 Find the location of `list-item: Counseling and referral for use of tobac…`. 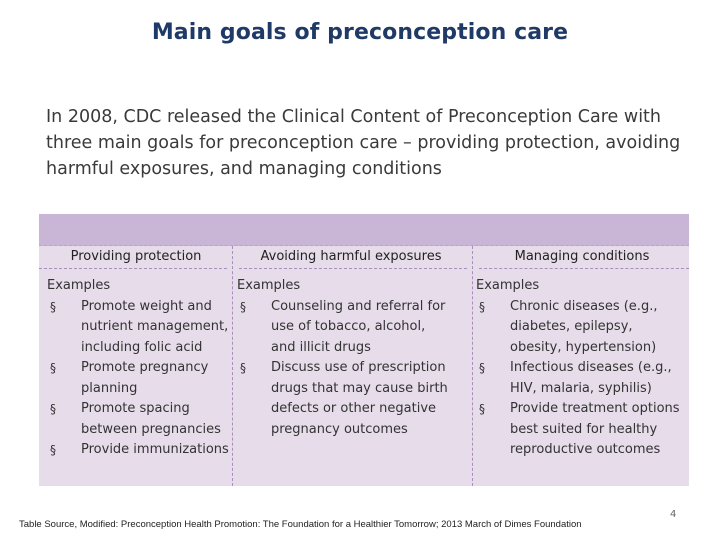

list-item: Counseling and referral for use of tobac… is located at coordinates (343, 328).